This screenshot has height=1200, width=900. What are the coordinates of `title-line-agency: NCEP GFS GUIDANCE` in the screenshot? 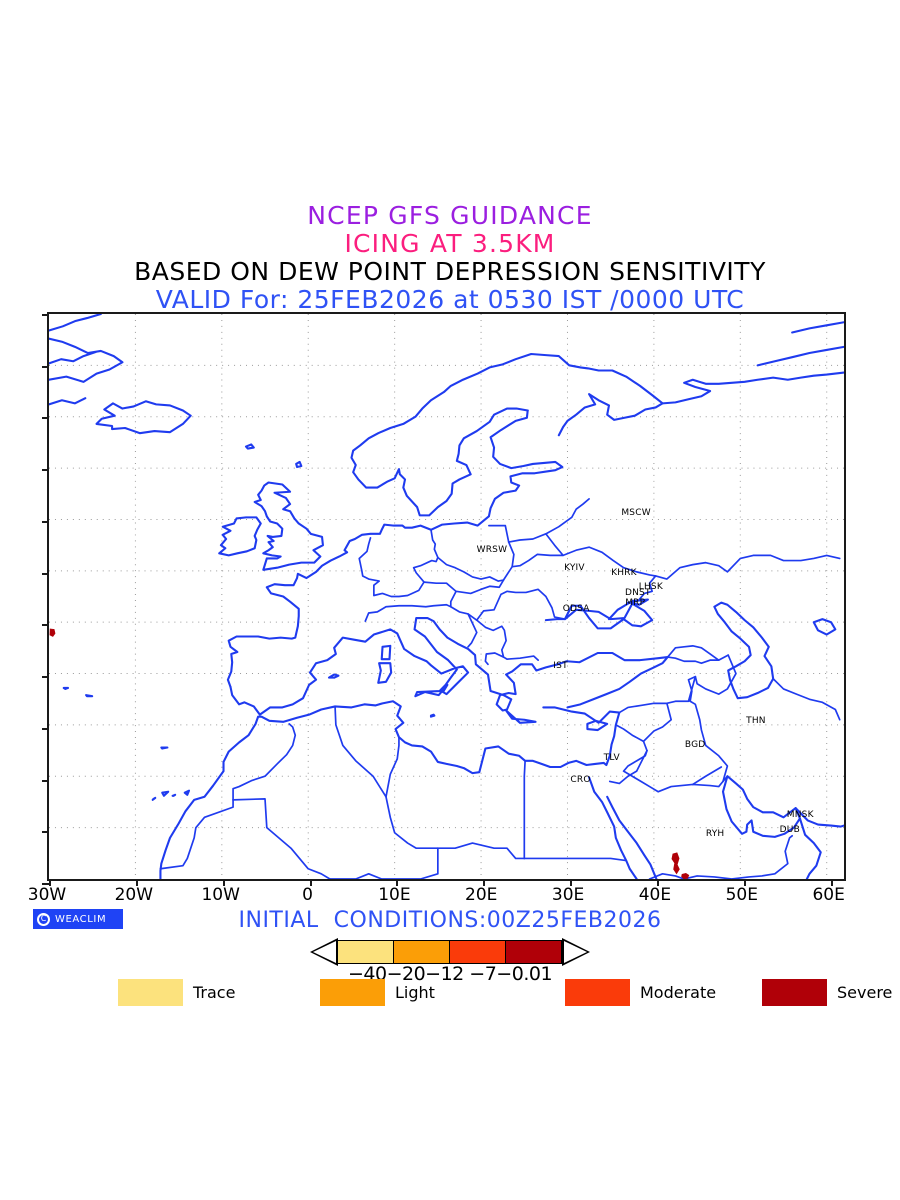 It's located at (450, 215).